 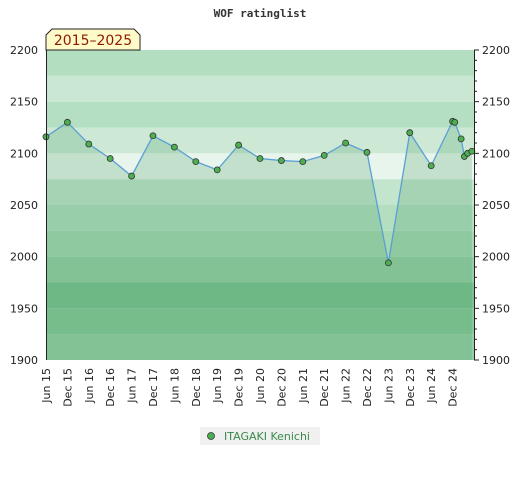 What do you see at coordinates (132, 386) in the screenshot?
I see `x-tick-label: Jun 17` at bounding box center [132, 386].